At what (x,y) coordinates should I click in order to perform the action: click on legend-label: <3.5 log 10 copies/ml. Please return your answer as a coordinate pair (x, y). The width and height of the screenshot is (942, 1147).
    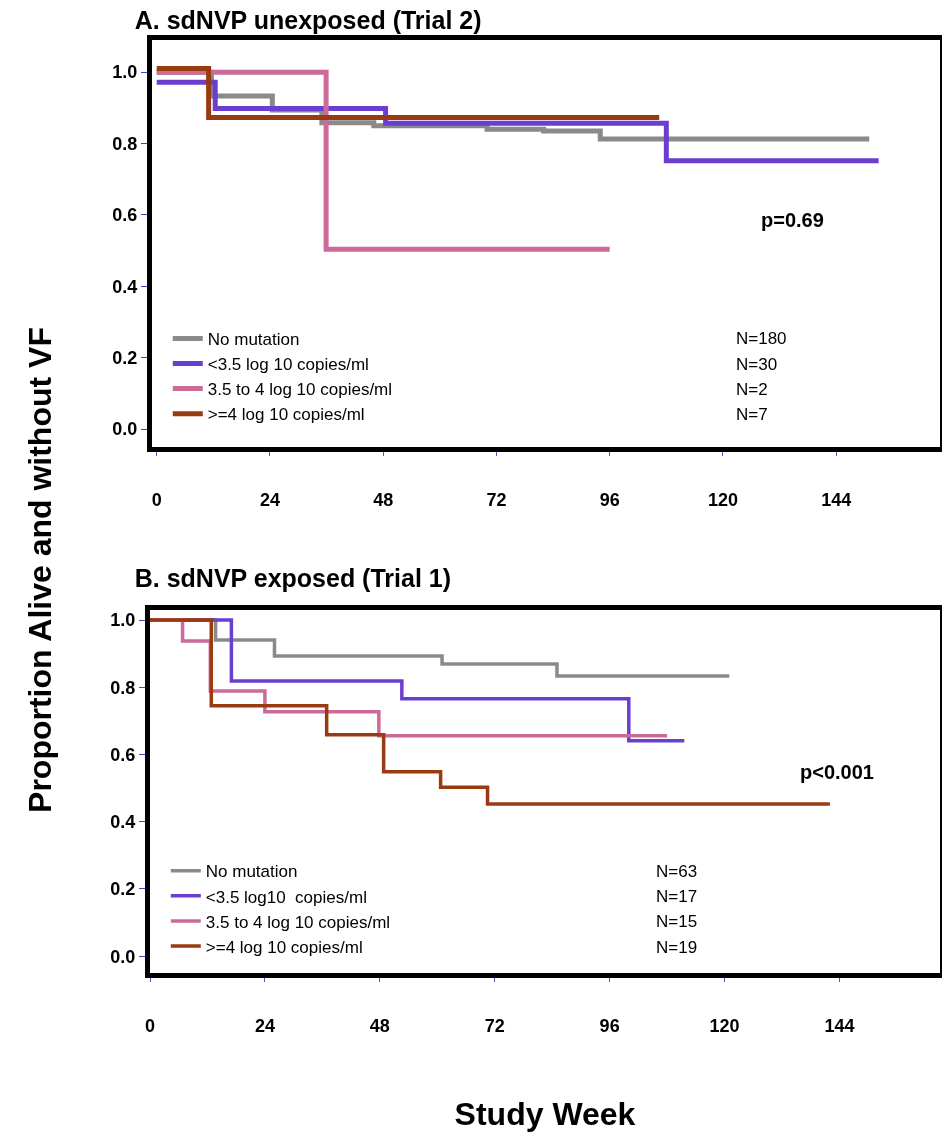
    Looking at the image, I should click on (288, 365).